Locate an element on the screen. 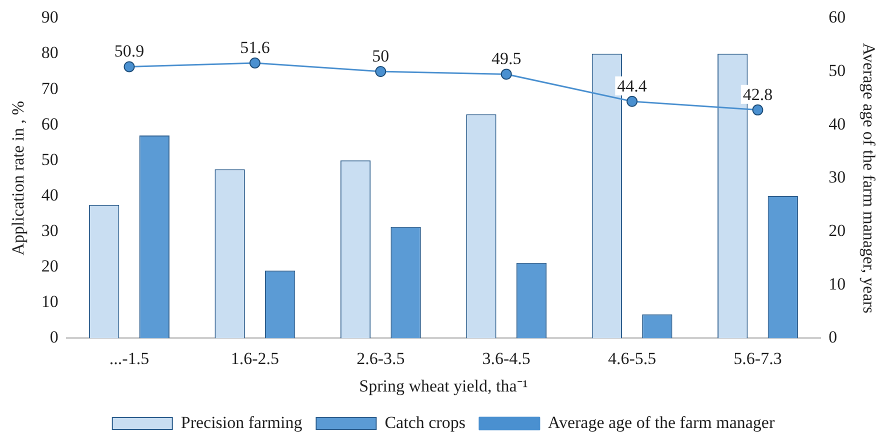  y-axis-title: Application rate in , % is located at coordinates (18, 178).